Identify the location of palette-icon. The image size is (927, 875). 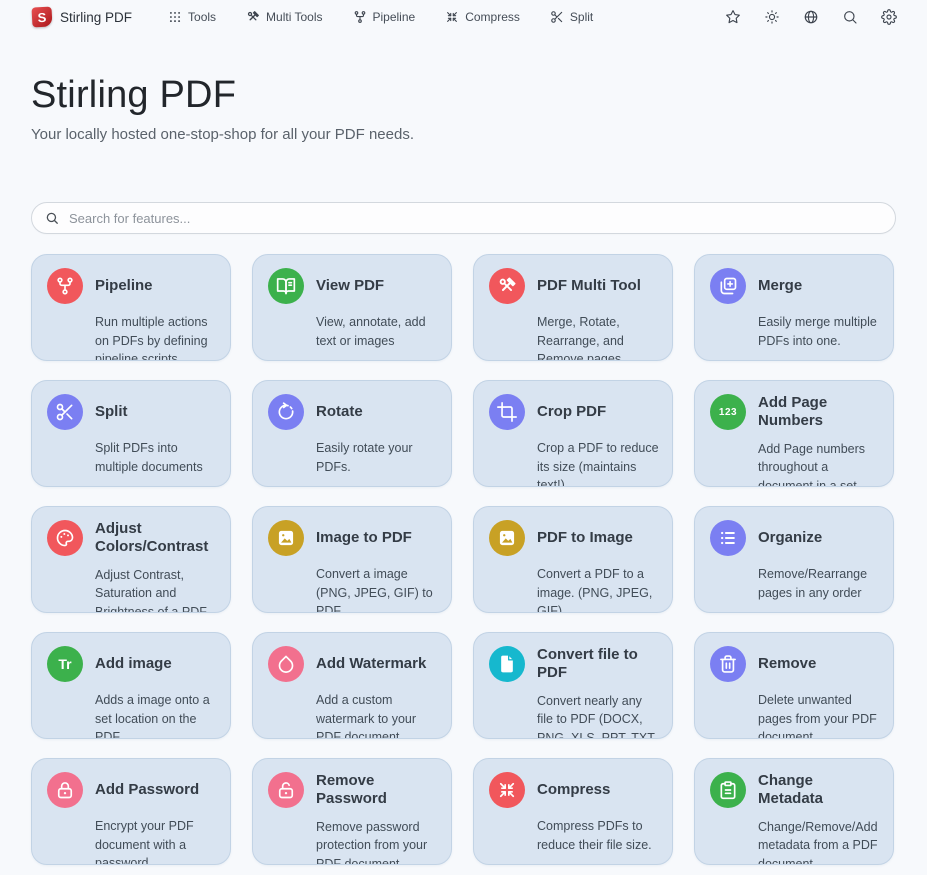
(65, 538).